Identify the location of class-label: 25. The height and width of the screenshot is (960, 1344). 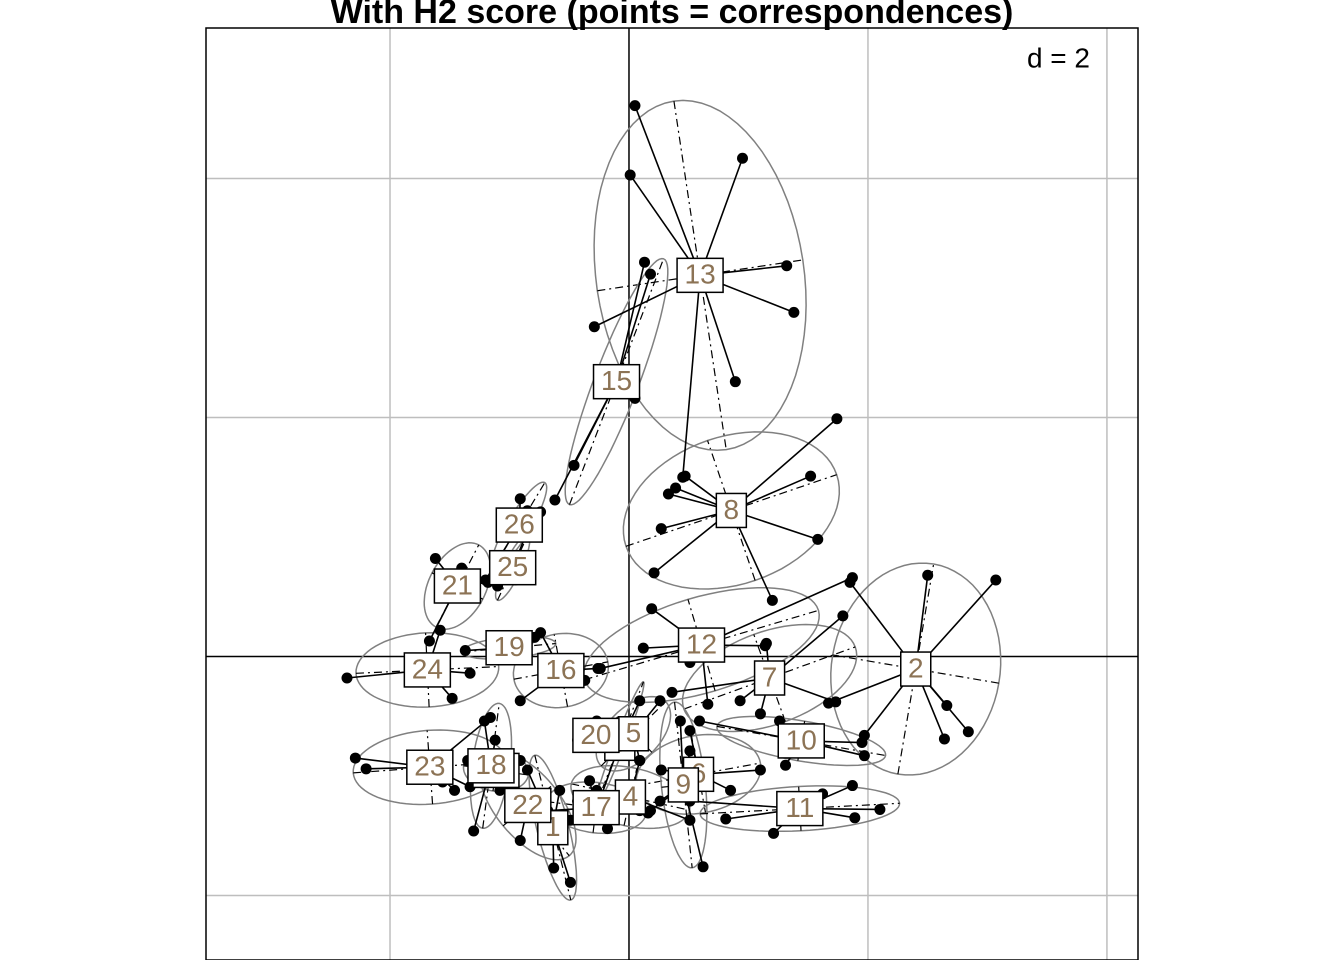
(512, 566).